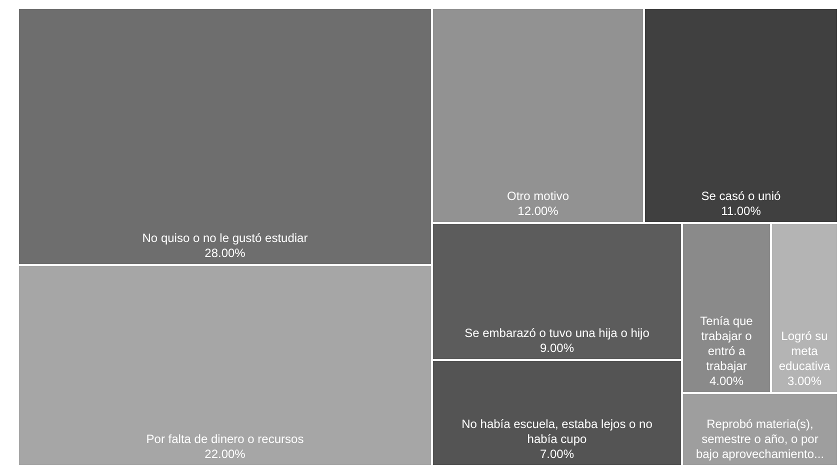  I want to click on data-label: 9.00%, so click(557, 348).